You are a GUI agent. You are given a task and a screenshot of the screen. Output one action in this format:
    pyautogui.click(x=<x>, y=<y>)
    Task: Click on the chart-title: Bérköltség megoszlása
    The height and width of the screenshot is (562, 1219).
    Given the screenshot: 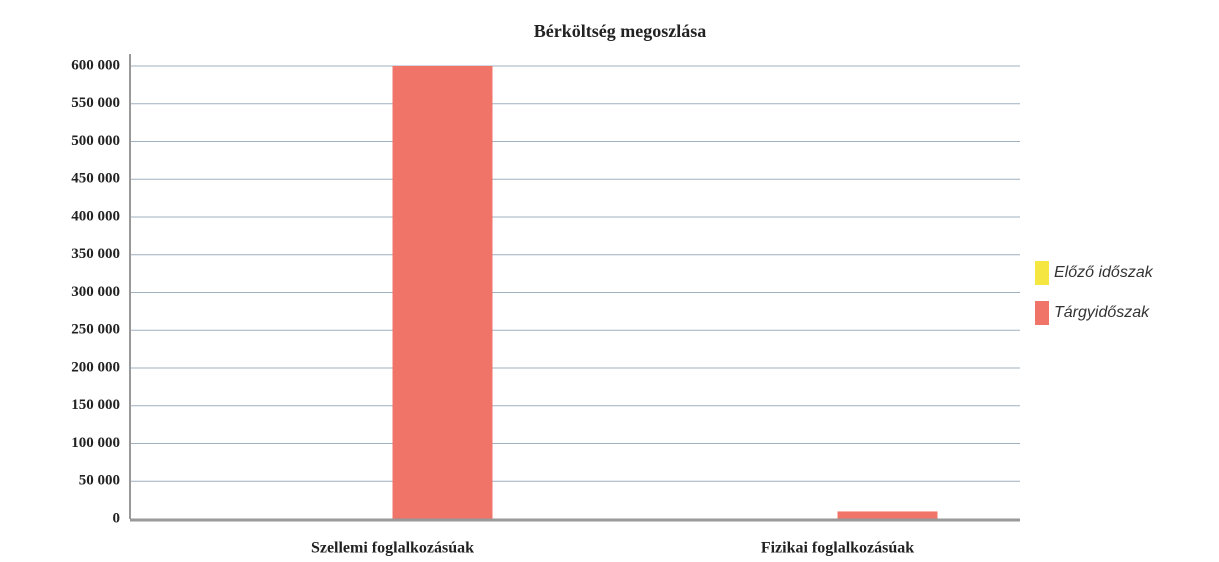 What is the action you would take?
    pyautogui.click(x=620, y=31)
    